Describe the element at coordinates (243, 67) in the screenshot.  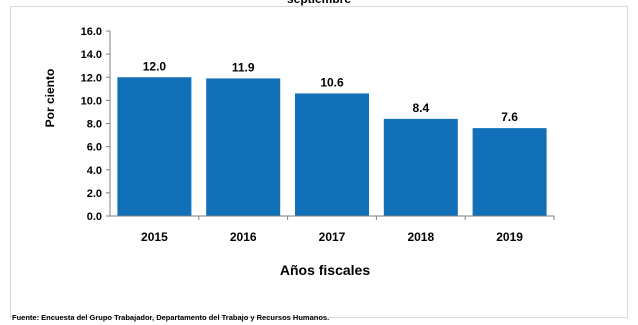
I see `data-label-2016: 11.9` at that location.